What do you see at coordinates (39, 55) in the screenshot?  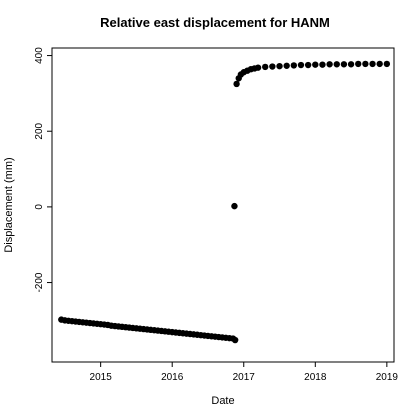 I see `y-tick-label: 400` at bounding box center [39, 55].